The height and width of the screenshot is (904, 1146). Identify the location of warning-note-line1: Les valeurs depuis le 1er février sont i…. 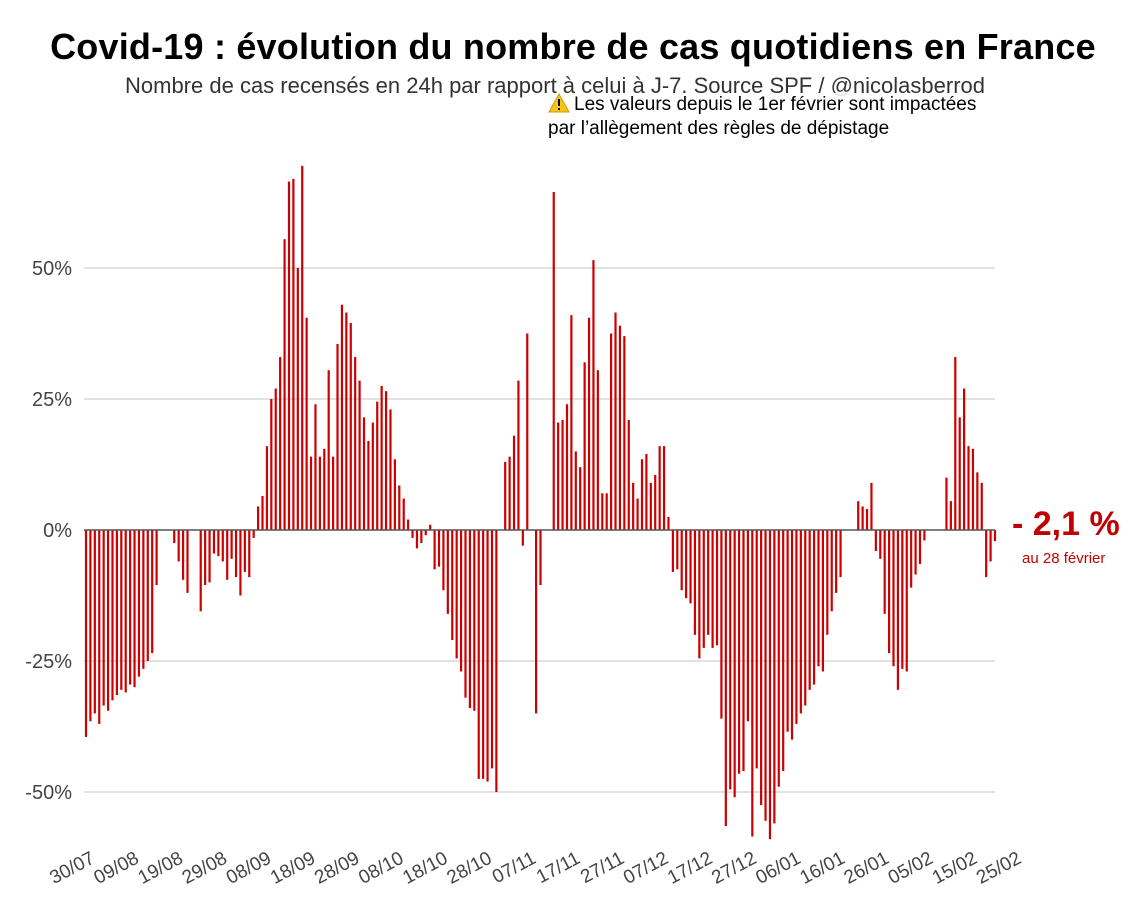
(775, 104).